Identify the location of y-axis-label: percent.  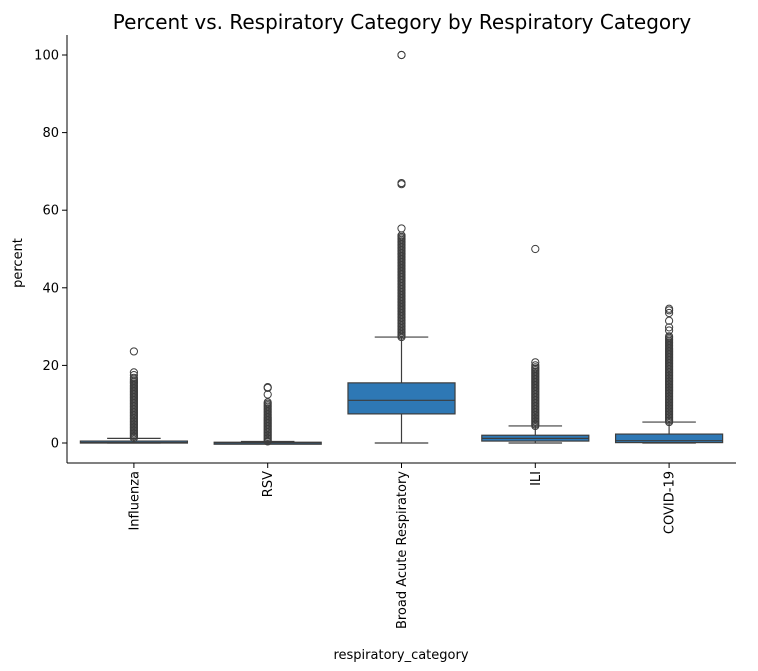
(18, 263).